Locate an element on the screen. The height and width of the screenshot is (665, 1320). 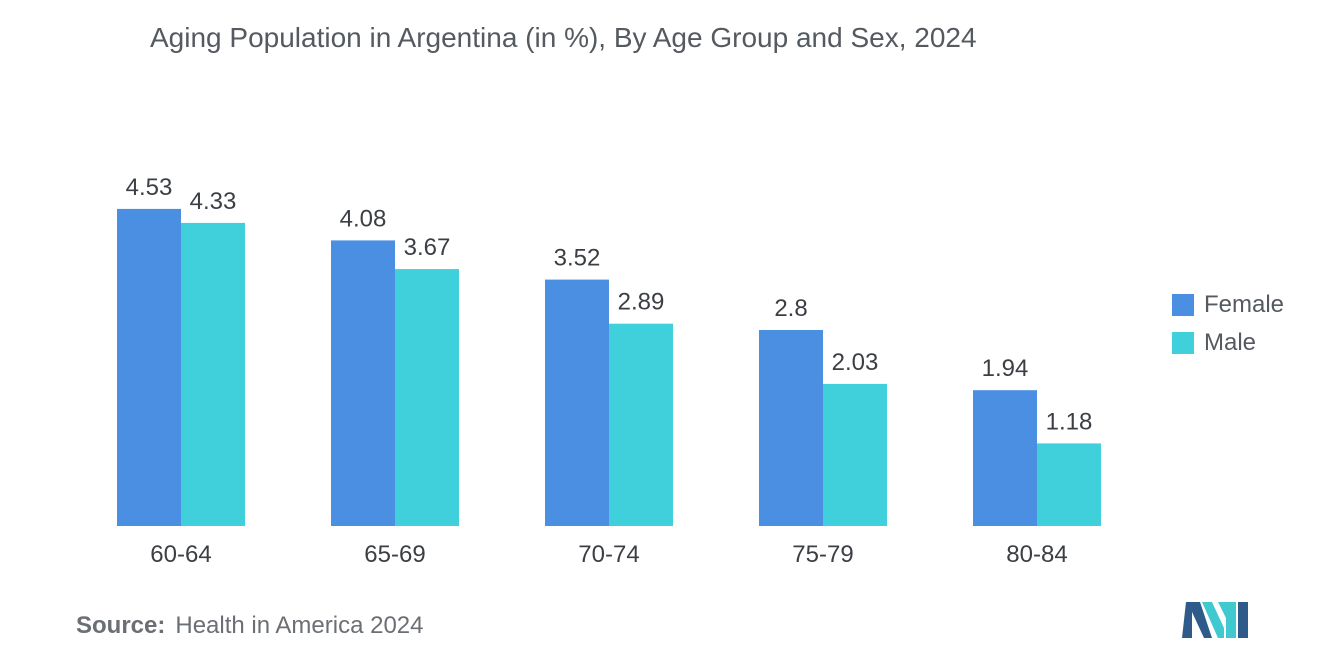
bar-value-label: 1.18 is located at coordinates (1069, 421).